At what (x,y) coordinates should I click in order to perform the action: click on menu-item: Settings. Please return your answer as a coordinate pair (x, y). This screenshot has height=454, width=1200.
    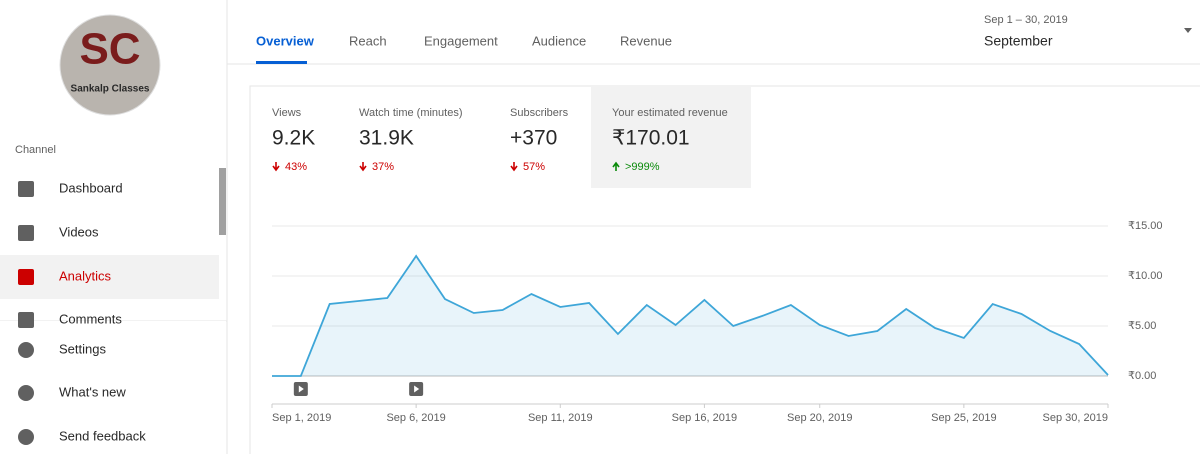
    Looking at the image, I should click on (82, 348).